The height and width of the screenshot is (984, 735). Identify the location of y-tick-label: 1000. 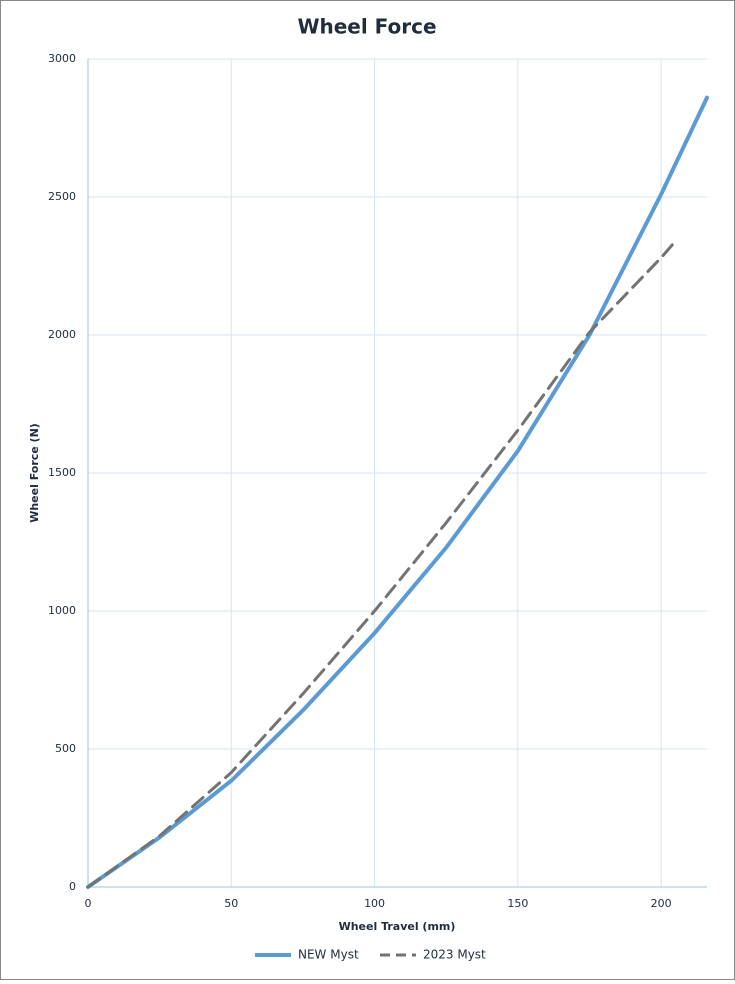
(62, 610).